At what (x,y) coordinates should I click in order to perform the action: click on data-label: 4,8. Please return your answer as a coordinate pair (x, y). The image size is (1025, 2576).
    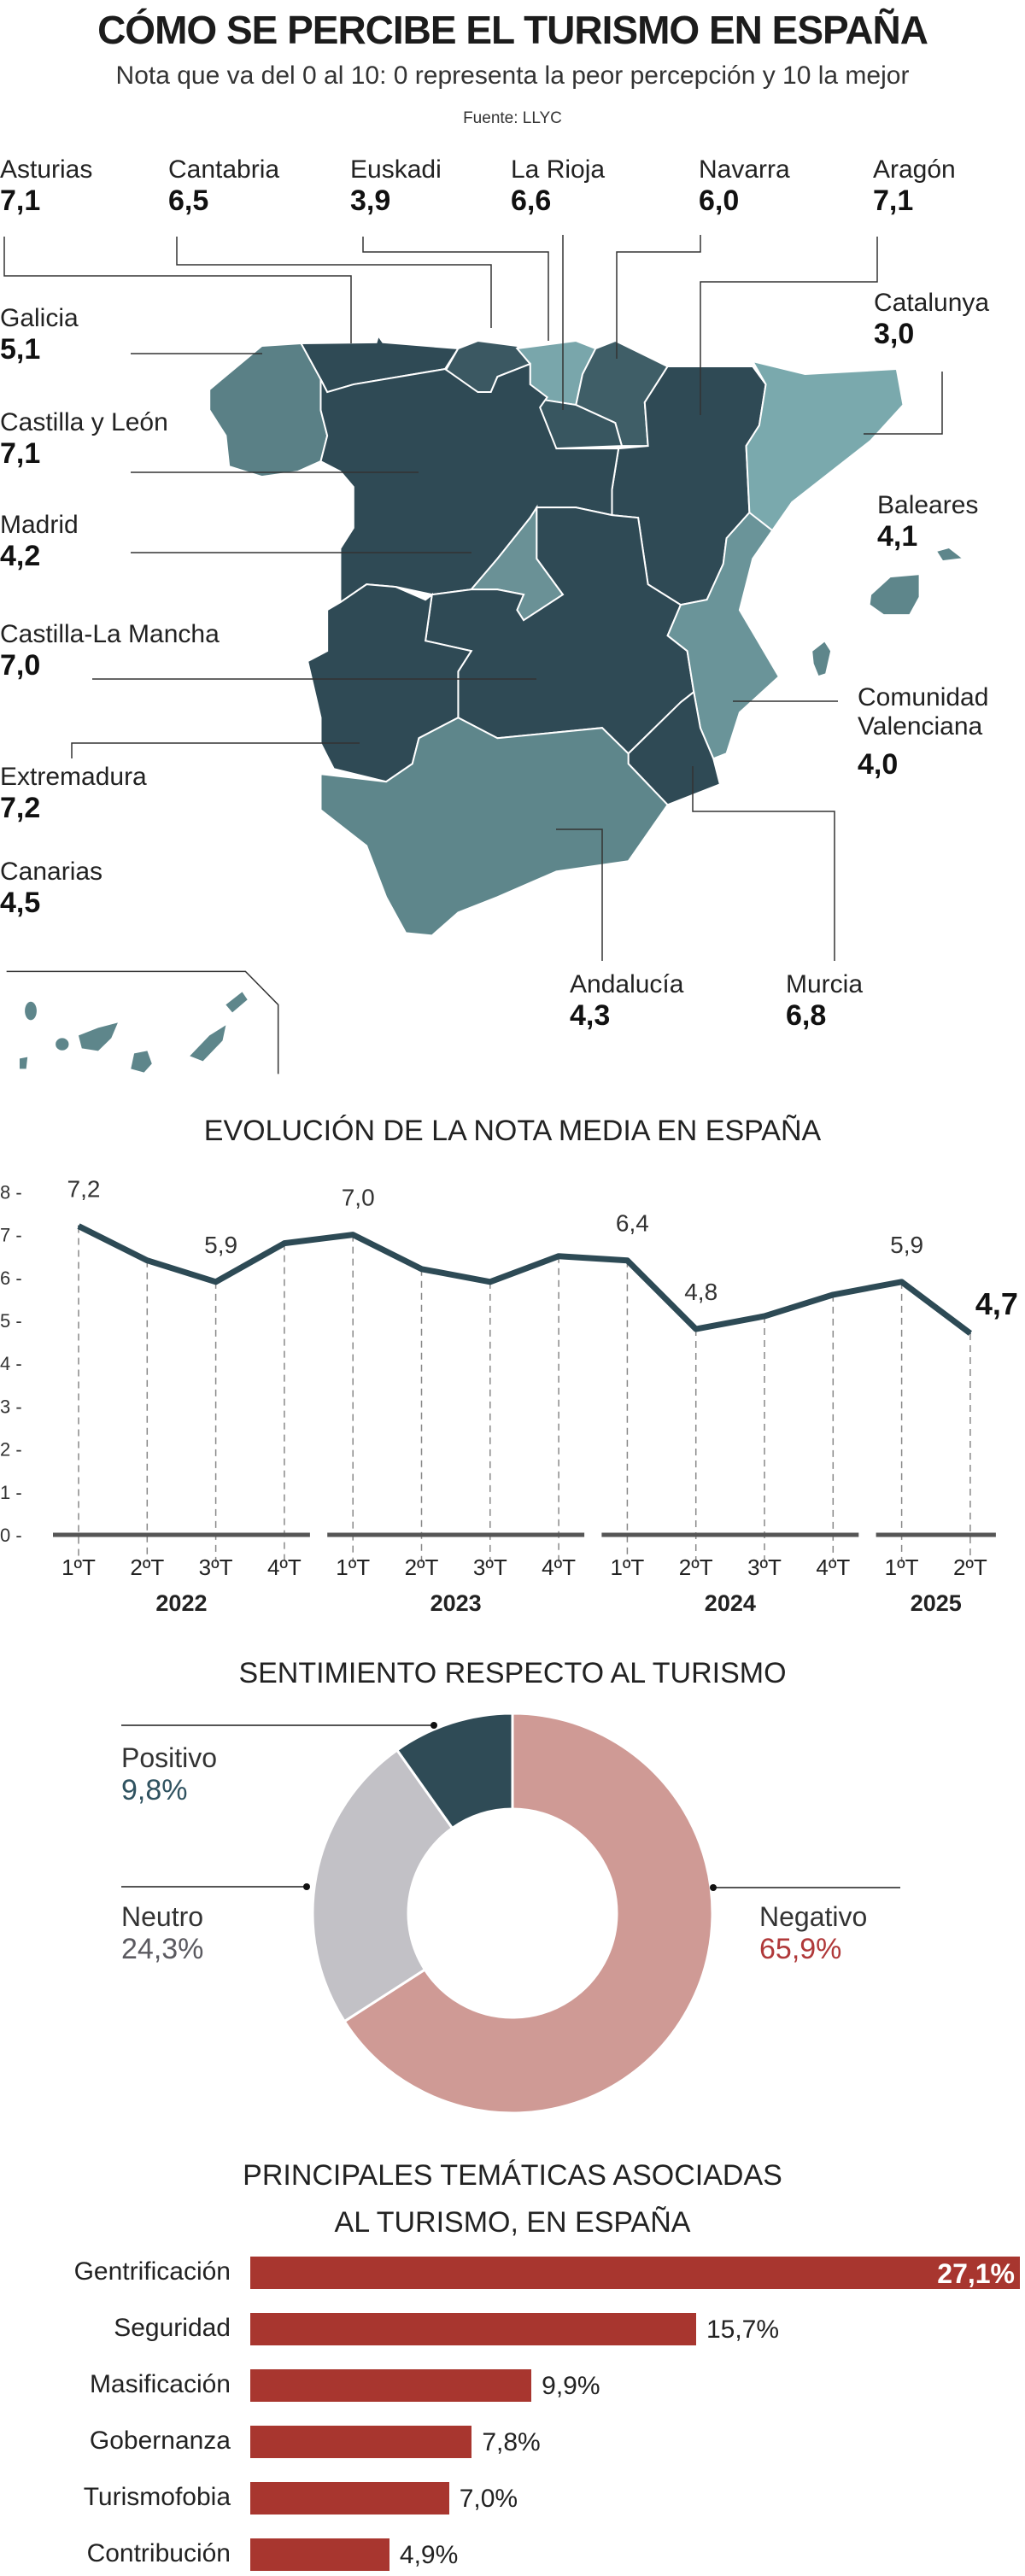
    Looking at the image, I should click on (701, 1292).